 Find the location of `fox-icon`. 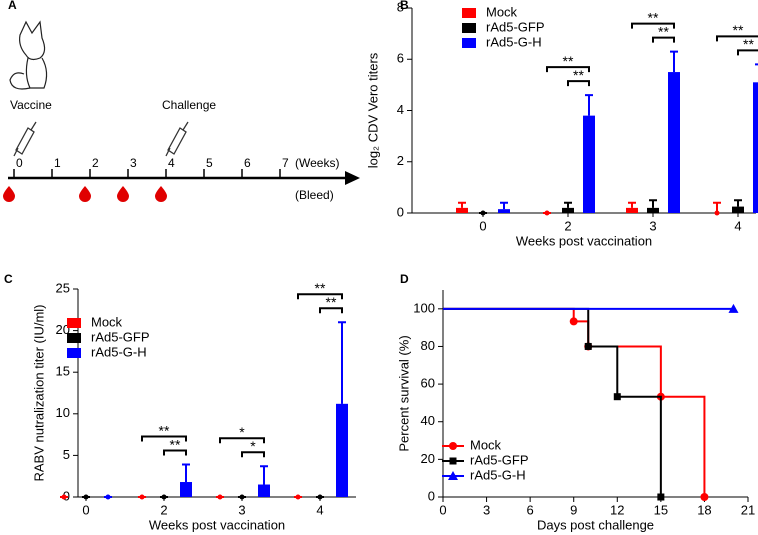

fox-icon is located at coordinates (28, 55).